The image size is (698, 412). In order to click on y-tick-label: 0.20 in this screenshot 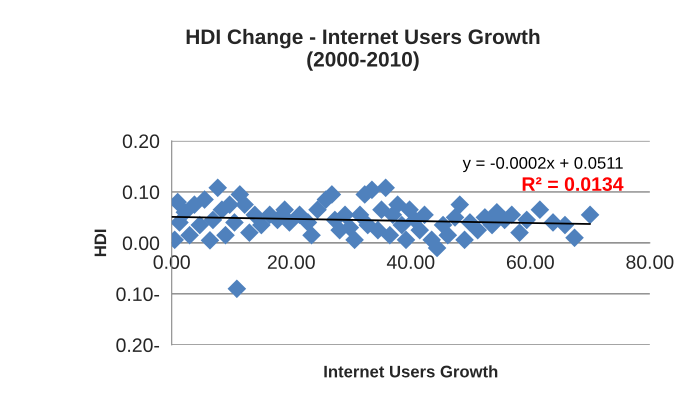, I will do `click(141, 141)`.